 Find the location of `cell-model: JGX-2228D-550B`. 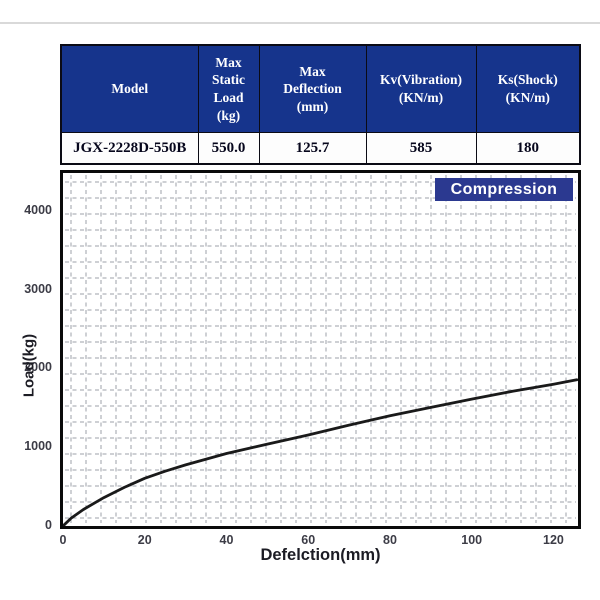

cell-model: JGX-2228D-550B is located at coordinates (129, 148).